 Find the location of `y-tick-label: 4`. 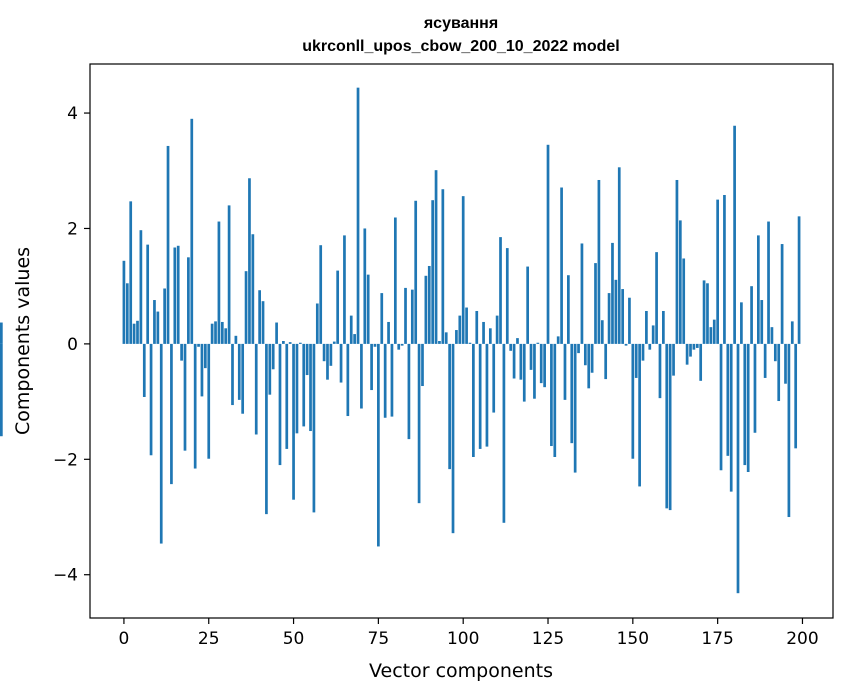

y-tick-label: 4 is located at coordinates (72, 114).